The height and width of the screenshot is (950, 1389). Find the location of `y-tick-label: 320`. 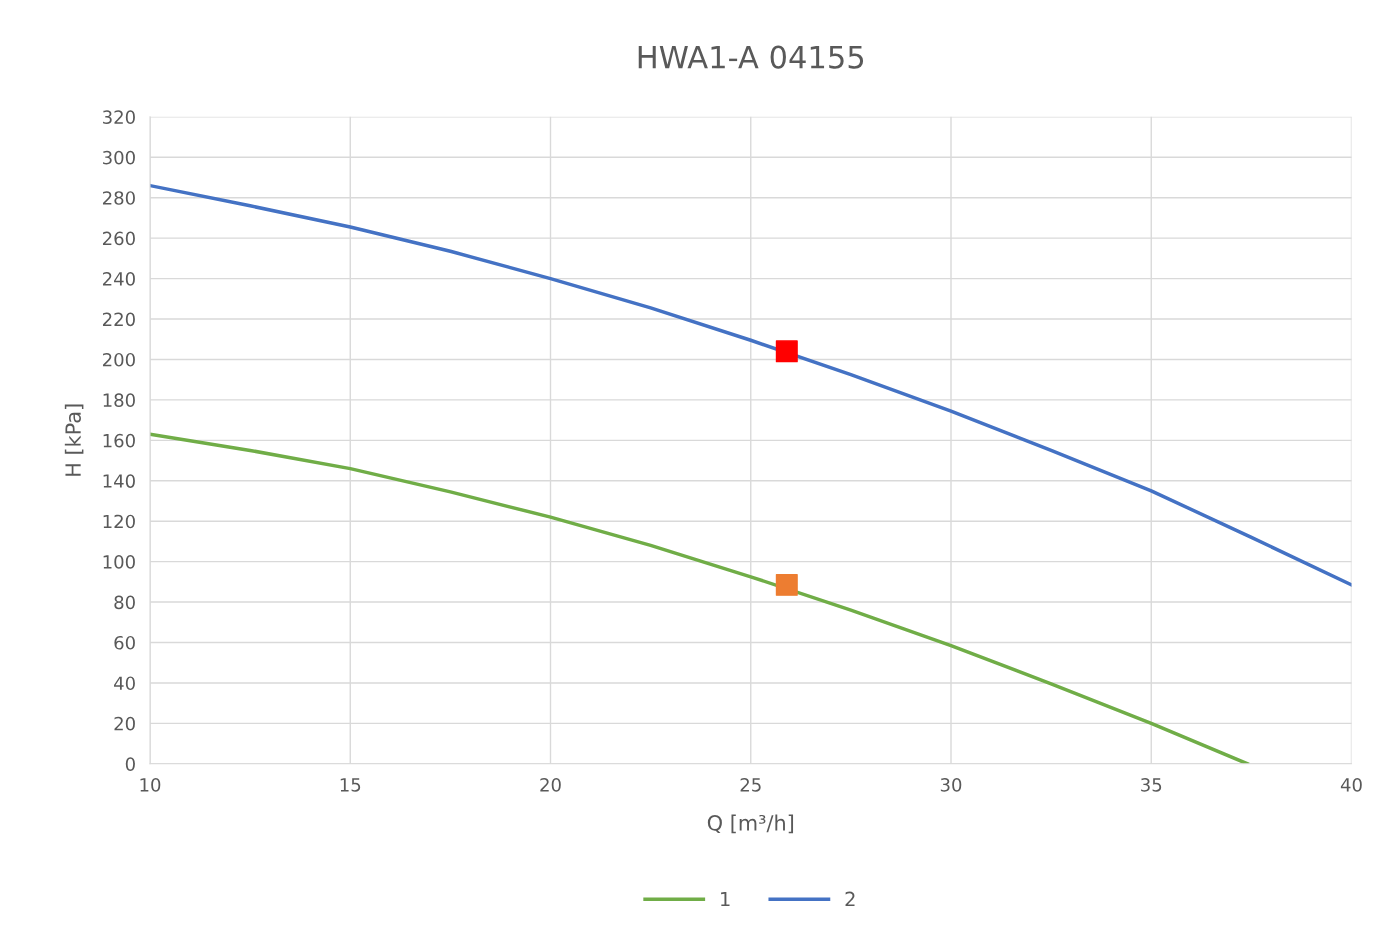

y-tick-label: 320 is located at coordinates (119, 117).